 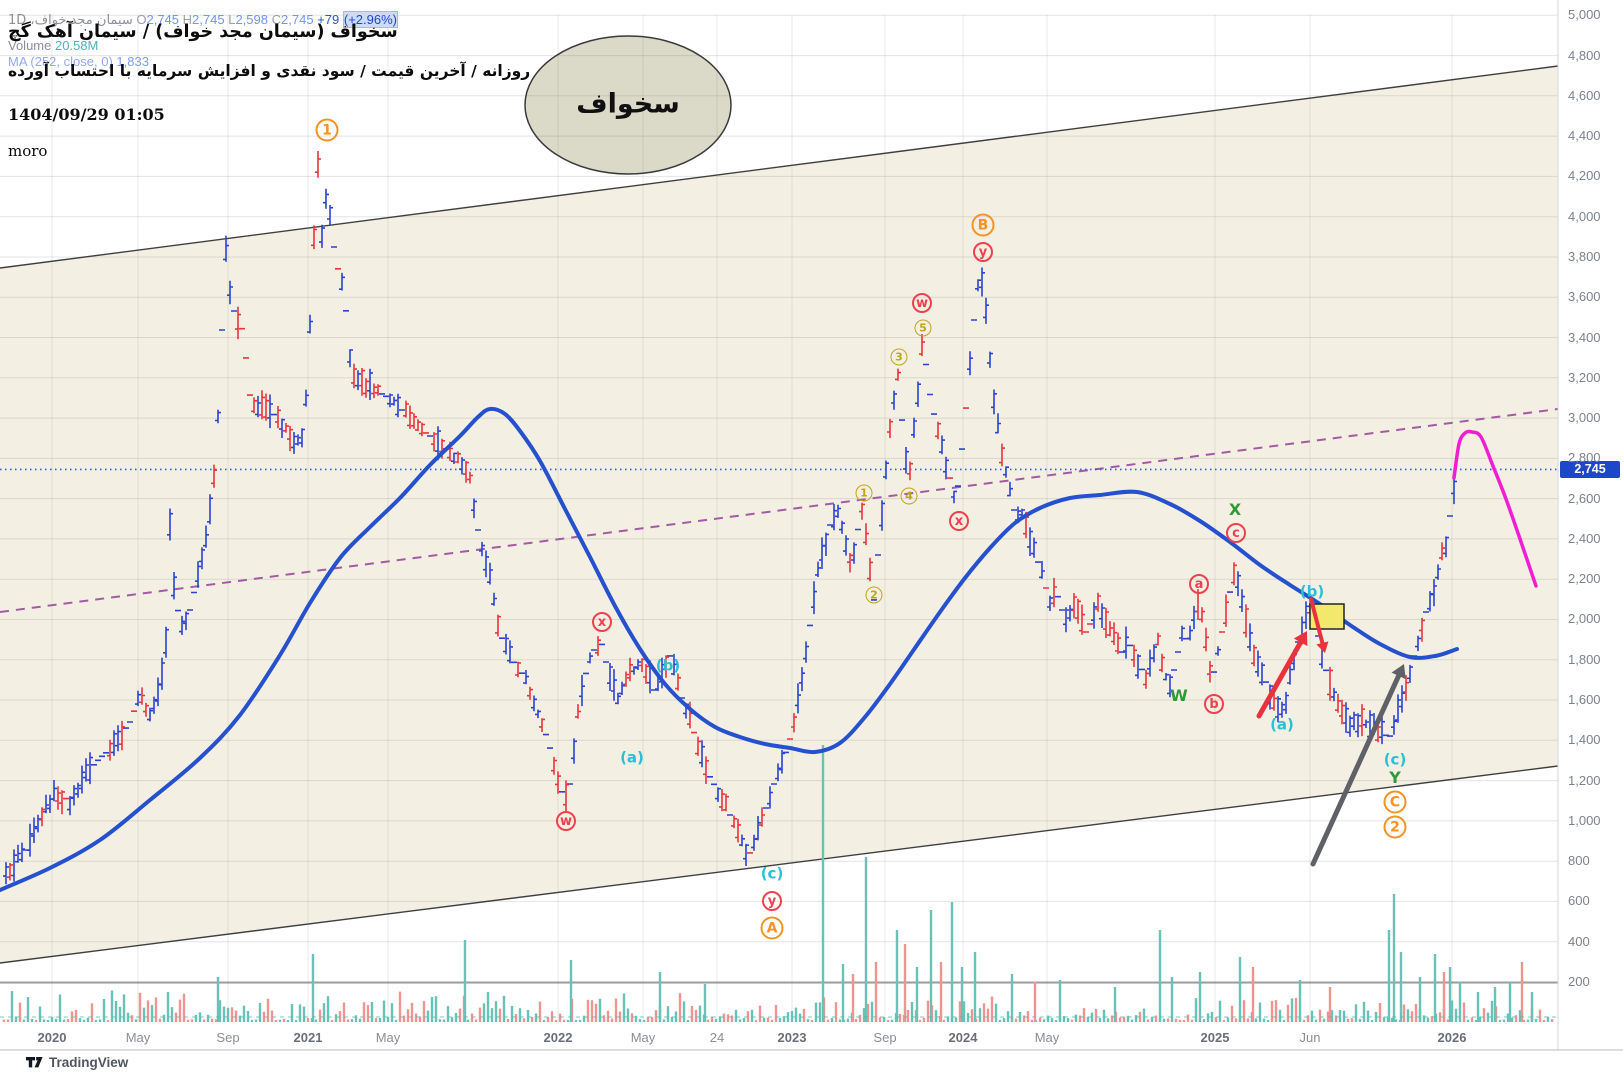 I want to click on wave-label-yellow-4: 4, so click(x=909, y=496).